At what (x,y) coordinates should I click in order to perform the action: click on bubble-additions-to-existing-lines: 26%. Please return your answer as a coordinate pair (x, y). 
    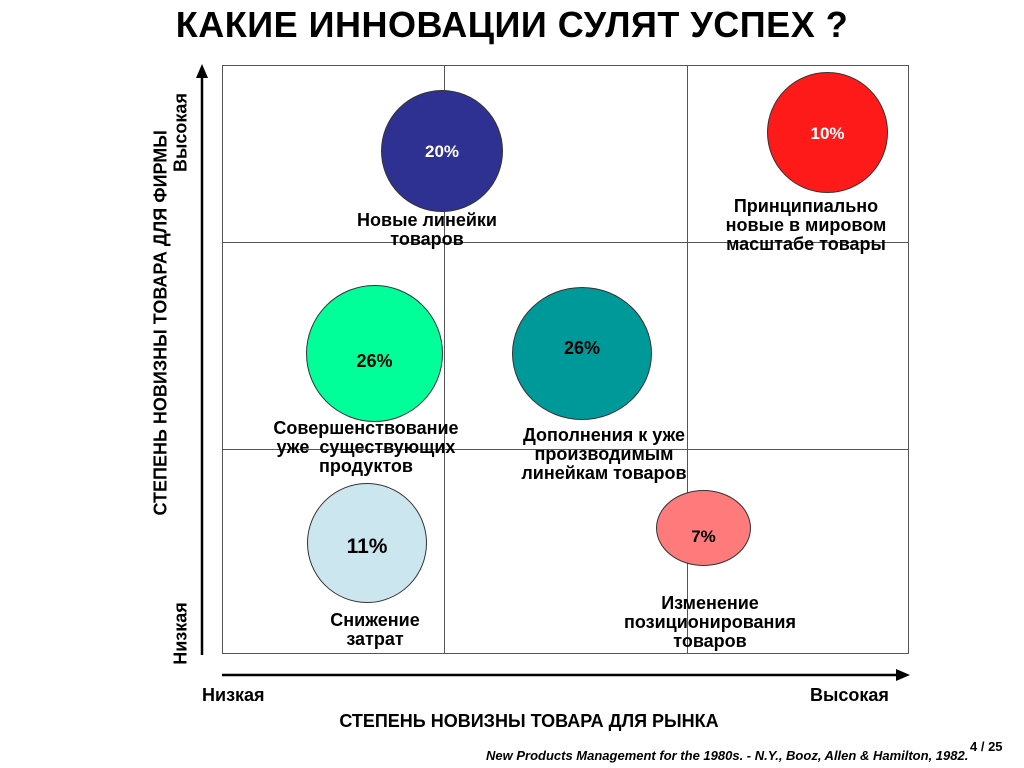
    Looking at the image, I should click on (582, 353).